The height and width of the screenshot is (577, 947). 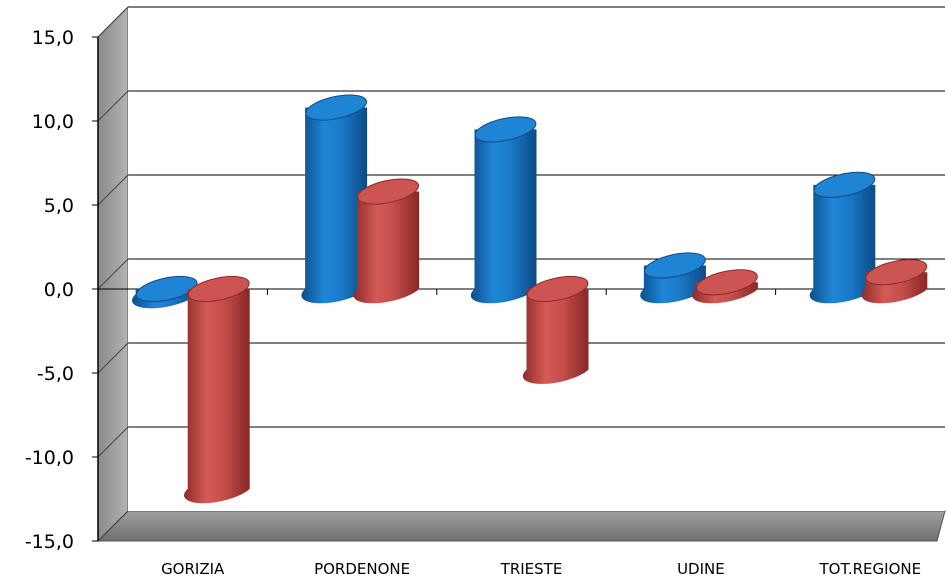 I want to click on bar-series-2-tot-regione, so click(x=894, y=281).